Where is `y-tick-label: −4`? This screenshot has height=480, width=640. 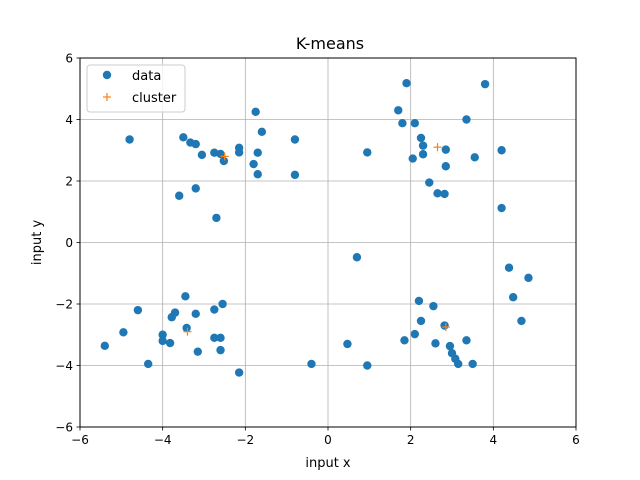
y-tick-label: −4 is located at coordinates (64, 366).